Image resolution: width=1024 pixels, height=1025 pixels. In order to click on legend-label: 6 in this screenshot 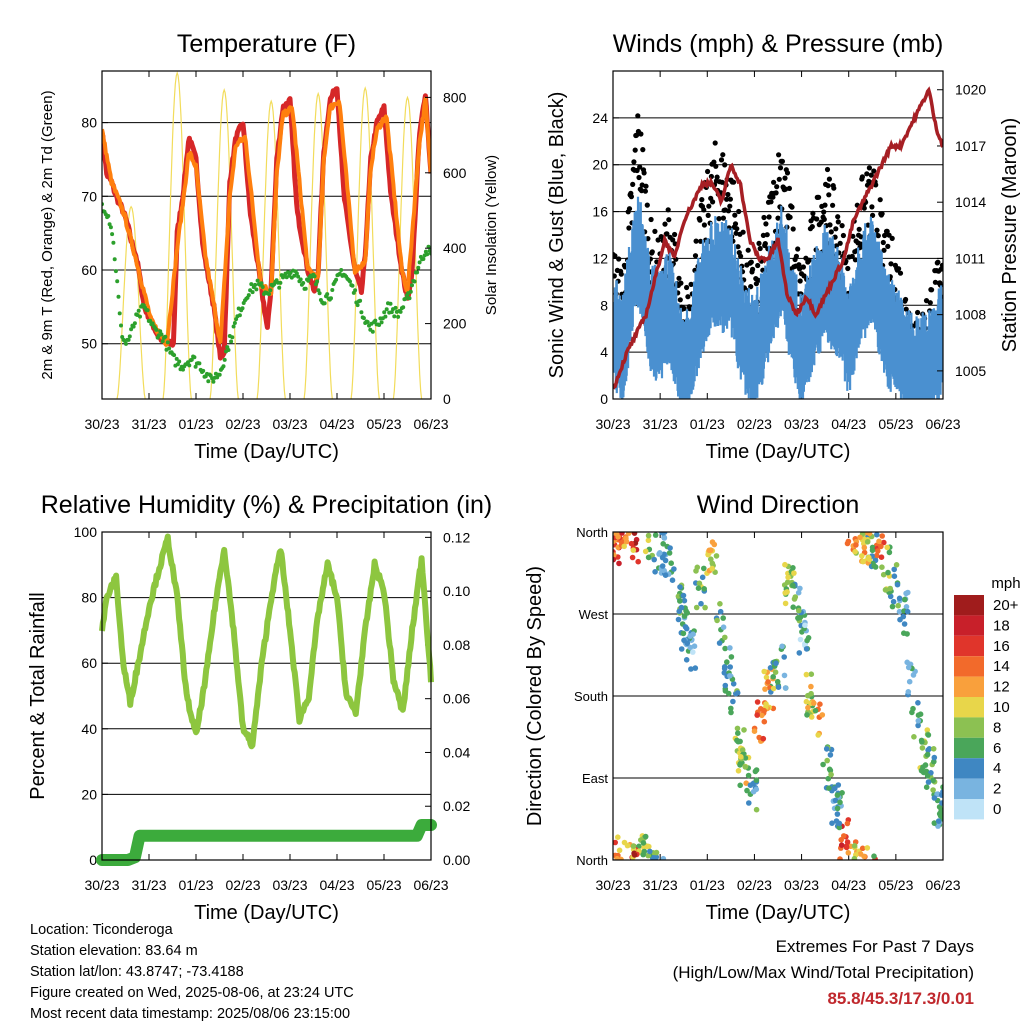, I will do `click(997, 748)`.